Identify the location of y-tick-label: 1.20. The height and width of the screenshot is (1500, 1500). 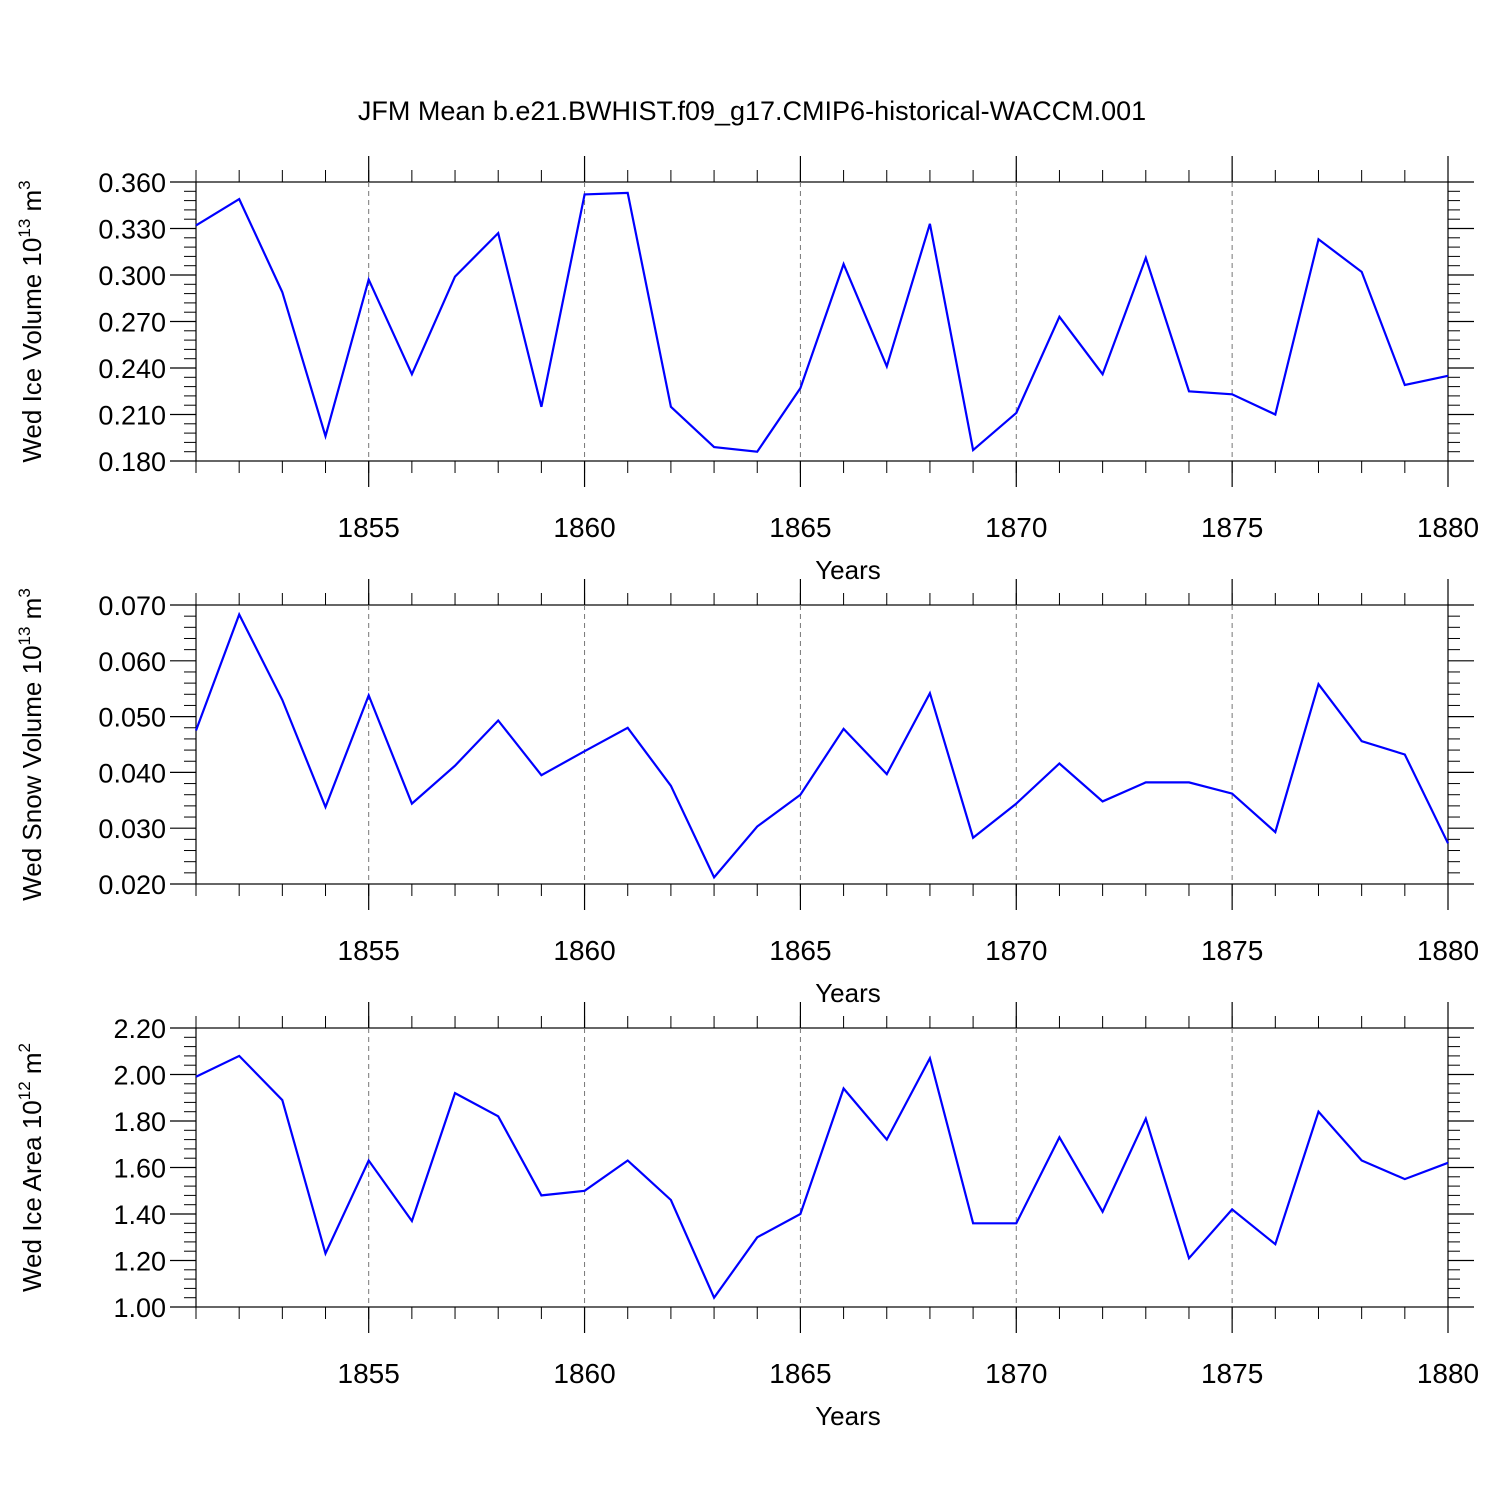
(139, 1262).